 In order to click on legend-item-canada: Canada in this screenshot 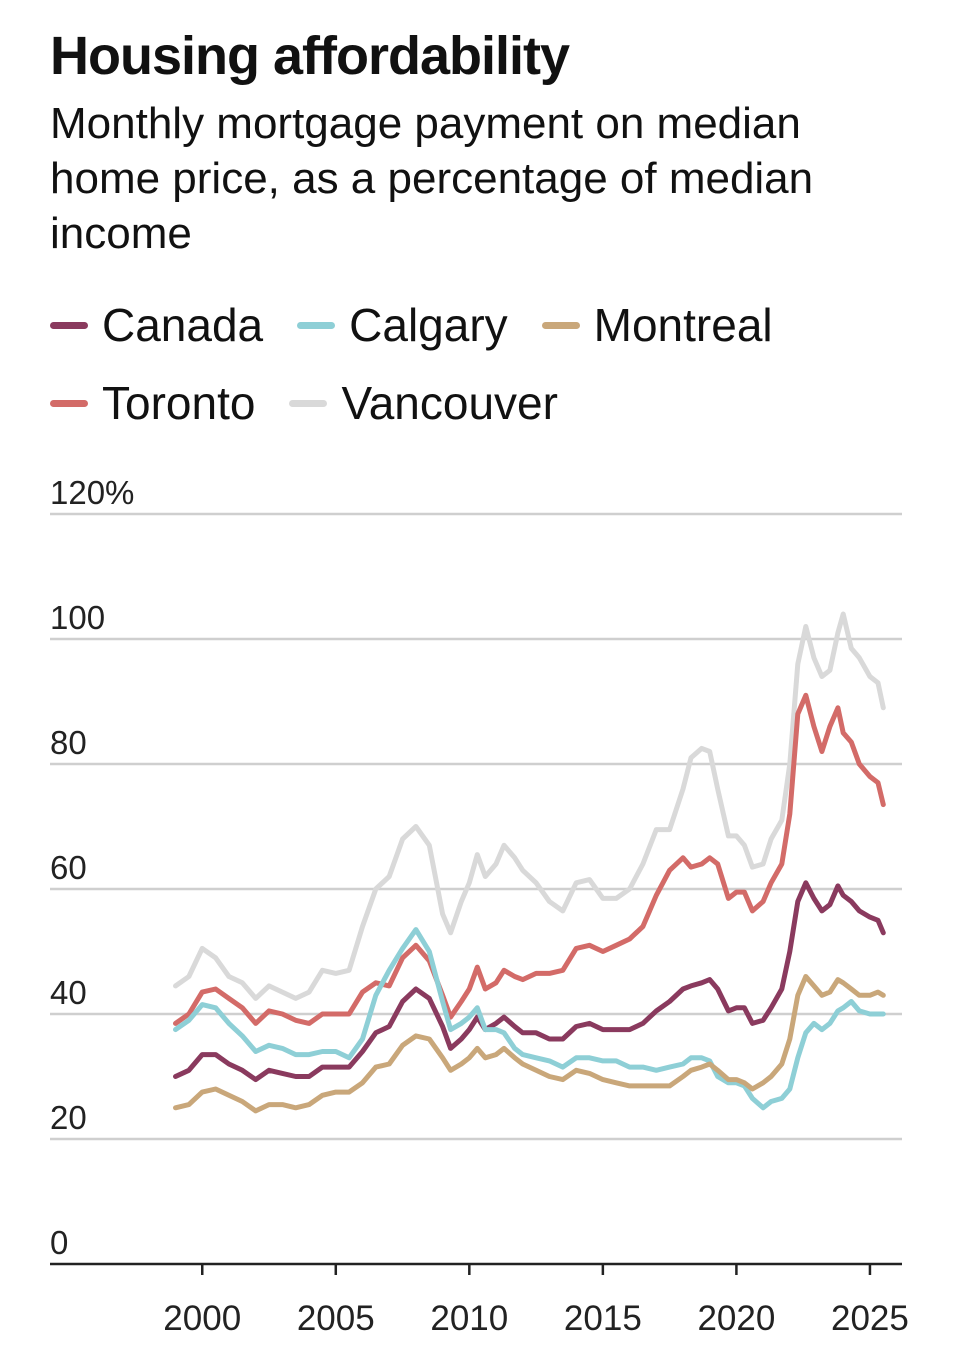, I will do `click(156, 325)`.